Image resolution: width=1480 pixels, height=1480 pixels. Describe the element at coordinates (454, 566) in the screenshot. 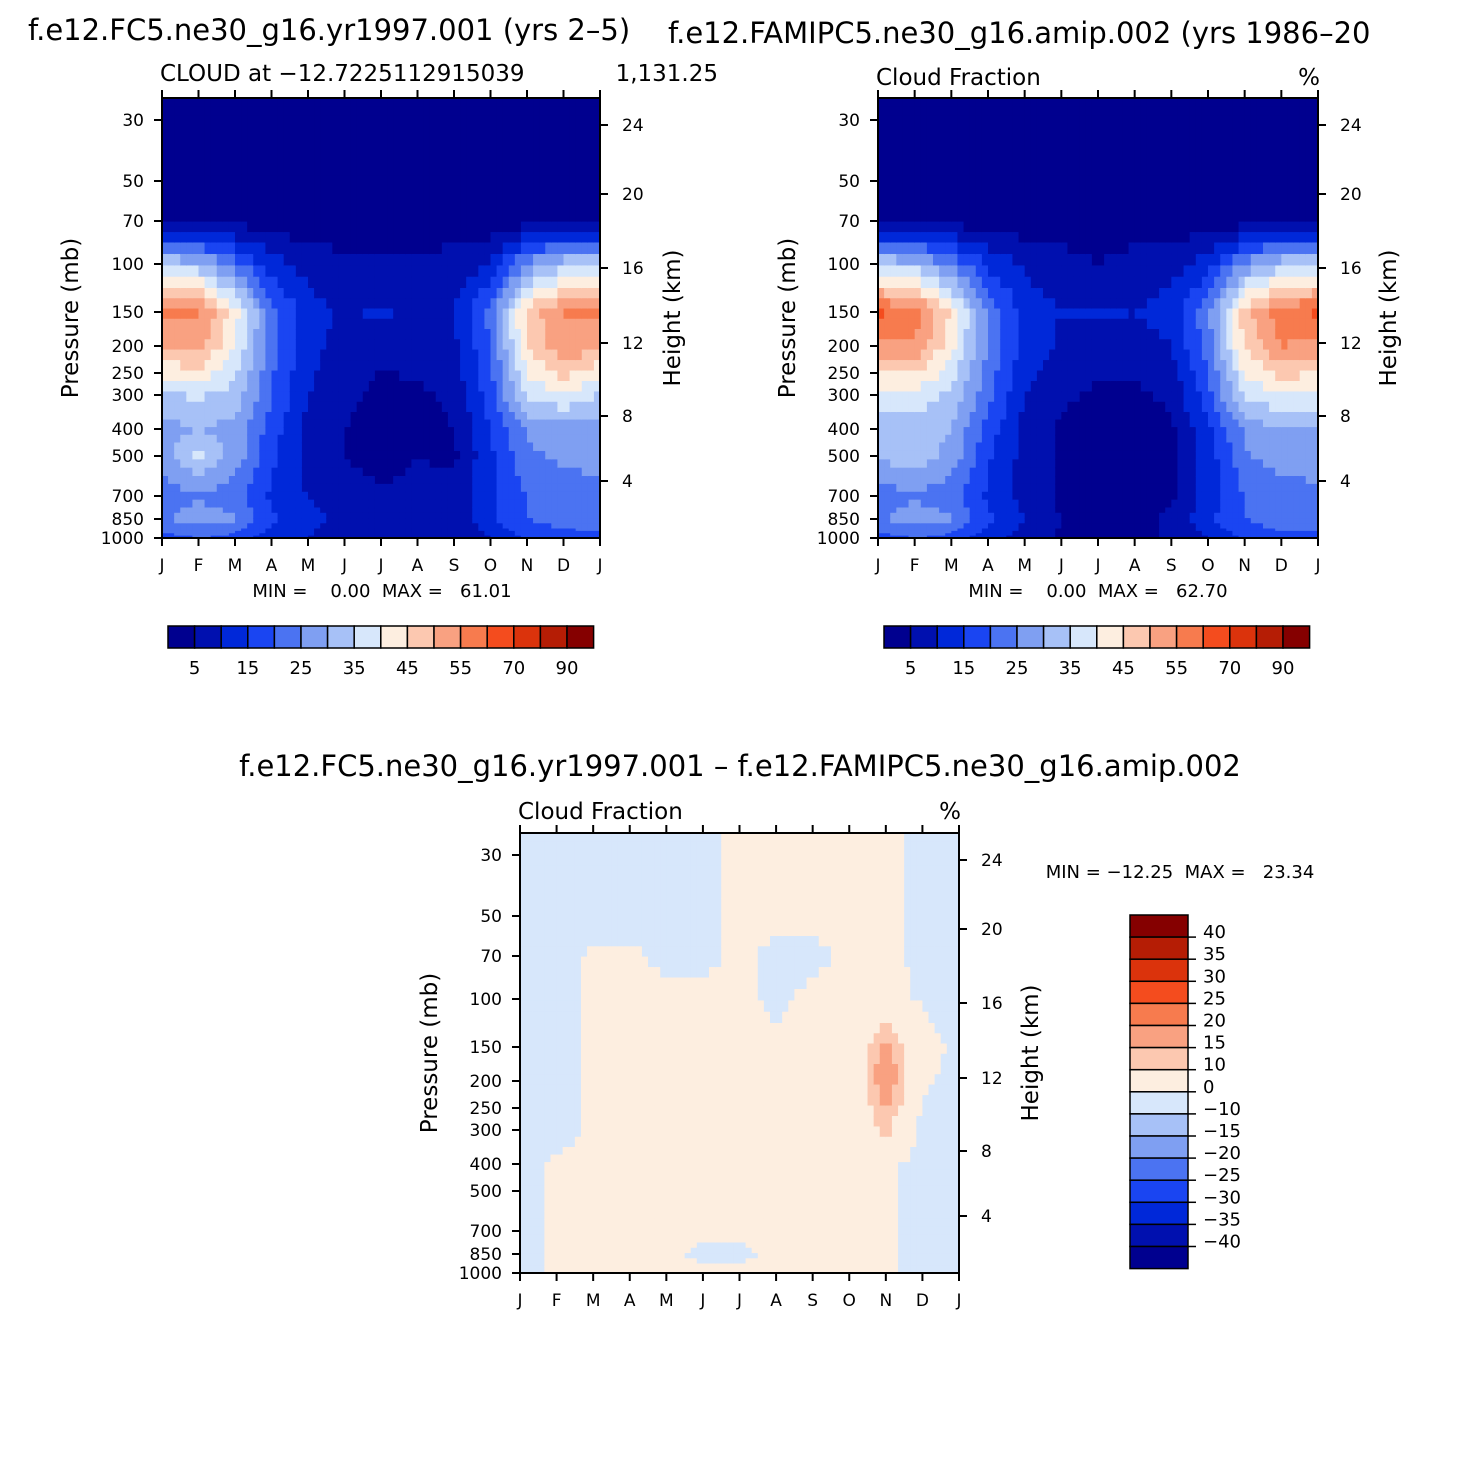

I see `x-tick-label: S` at that location.